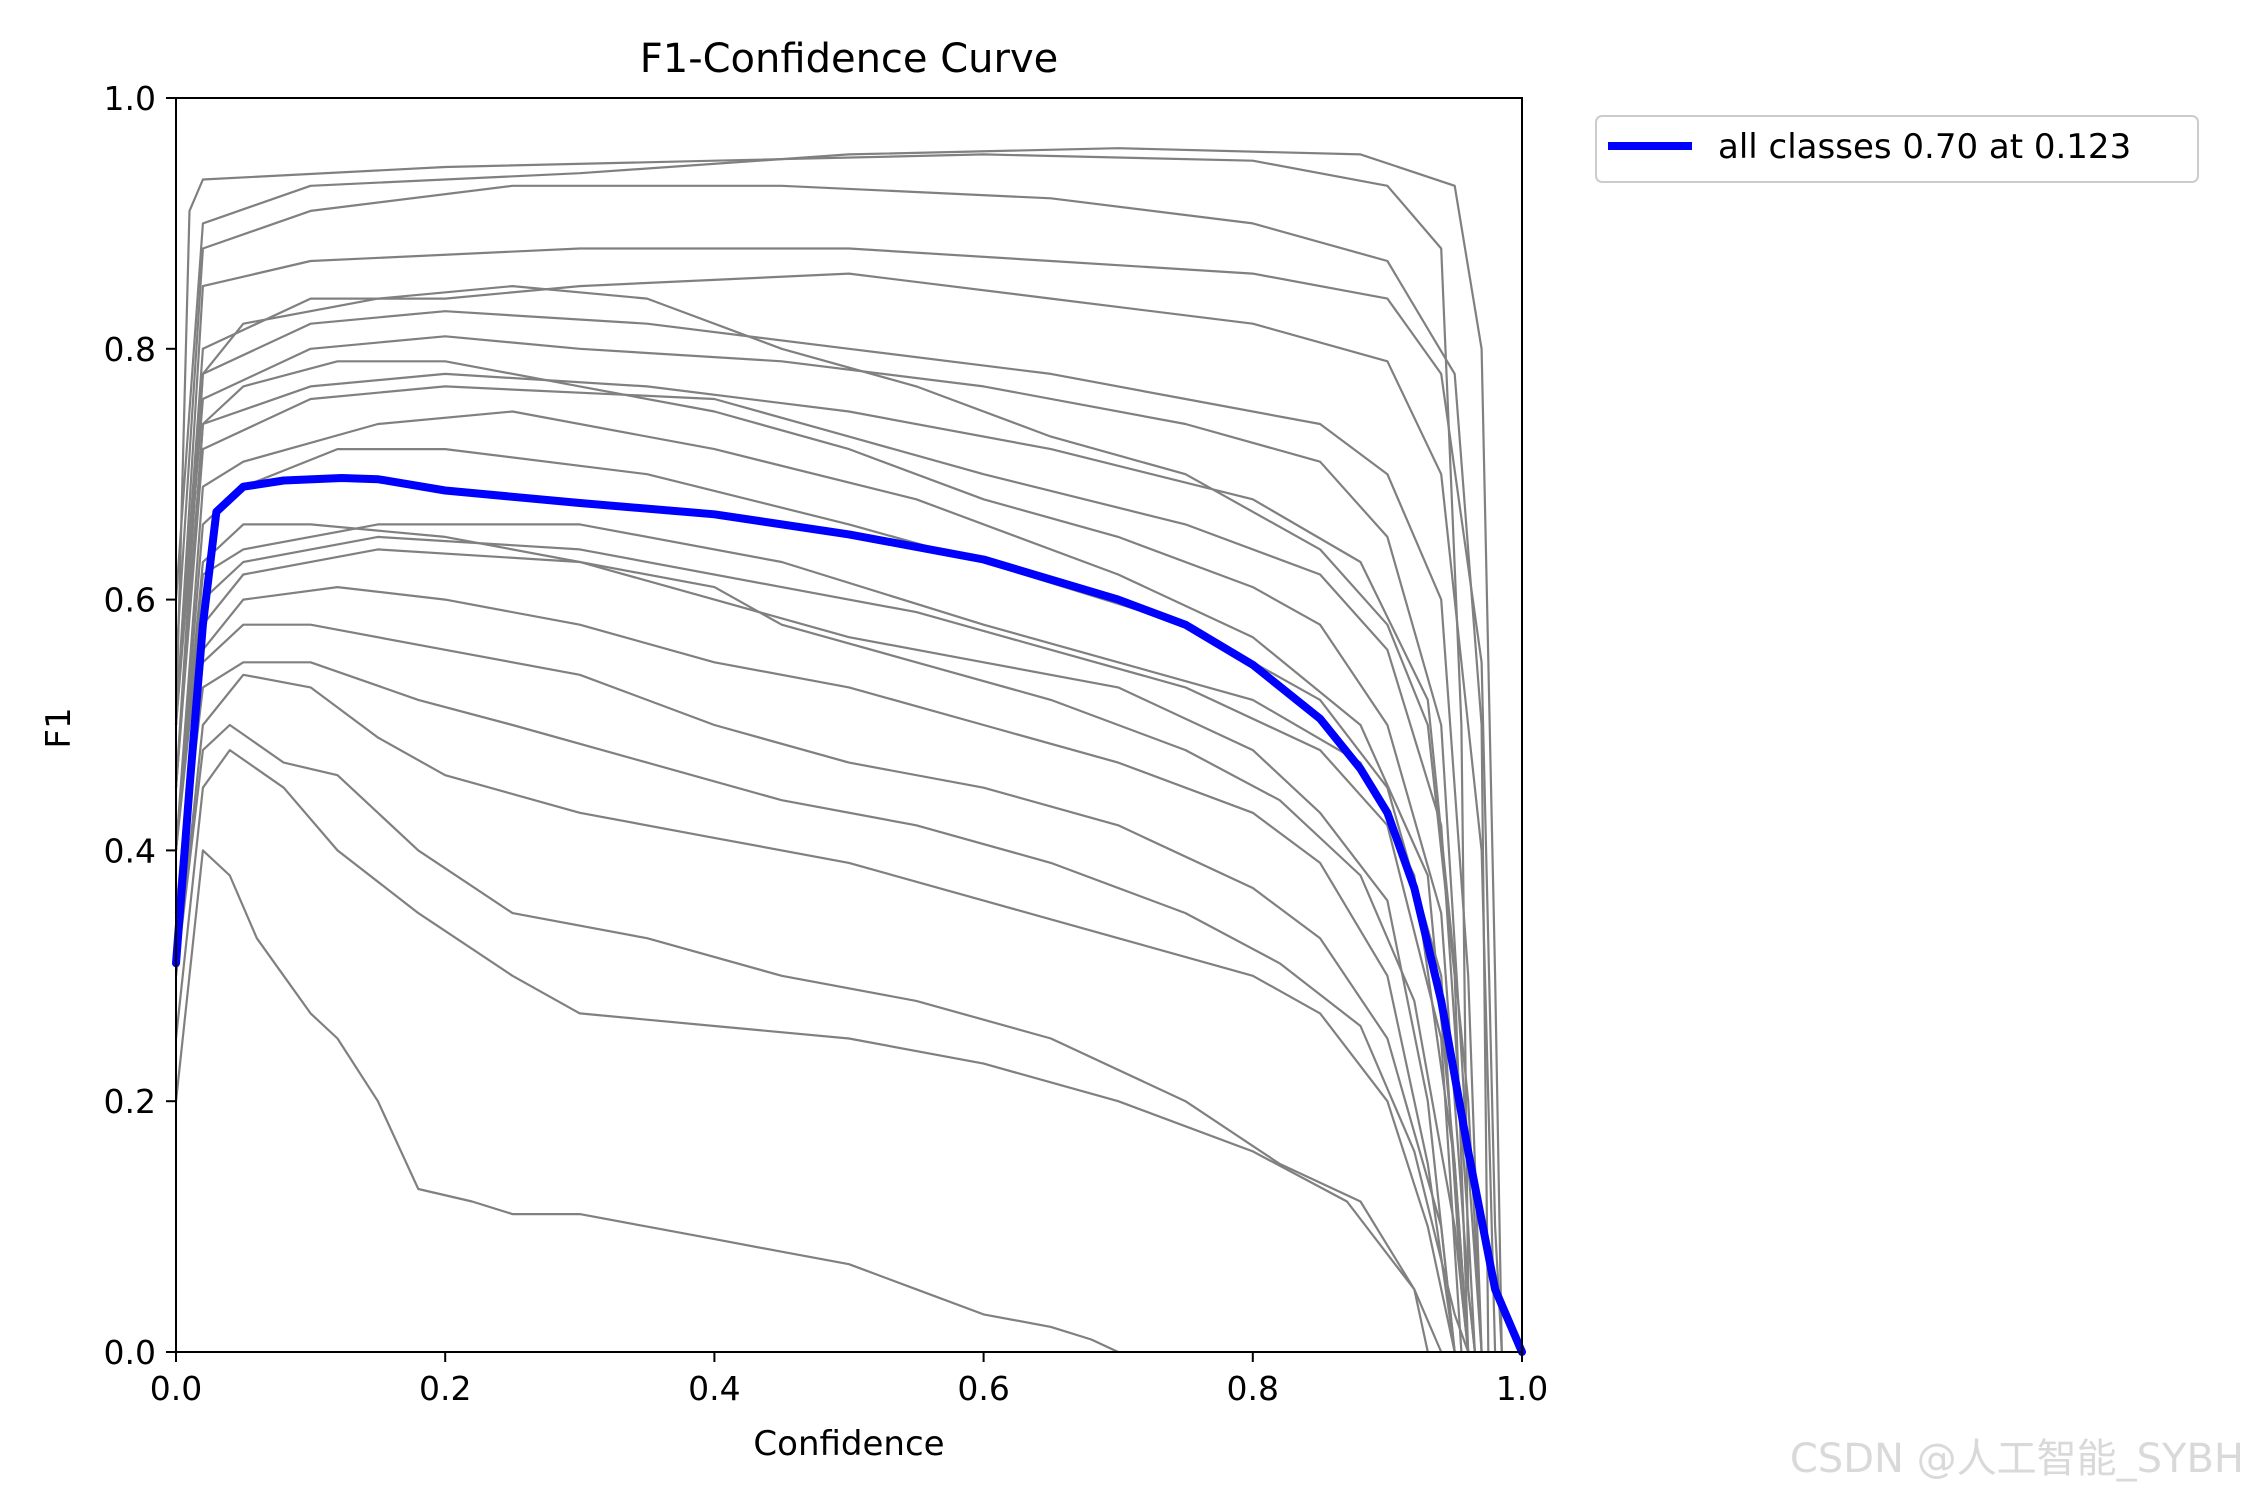 Image resolution: width=2250 pixels, height=1505 pixels. What do you see at coordinates (445, 1388) in the screenshot?
I see `x-tick-label: 0.2` at bounding box center [445, 1388].